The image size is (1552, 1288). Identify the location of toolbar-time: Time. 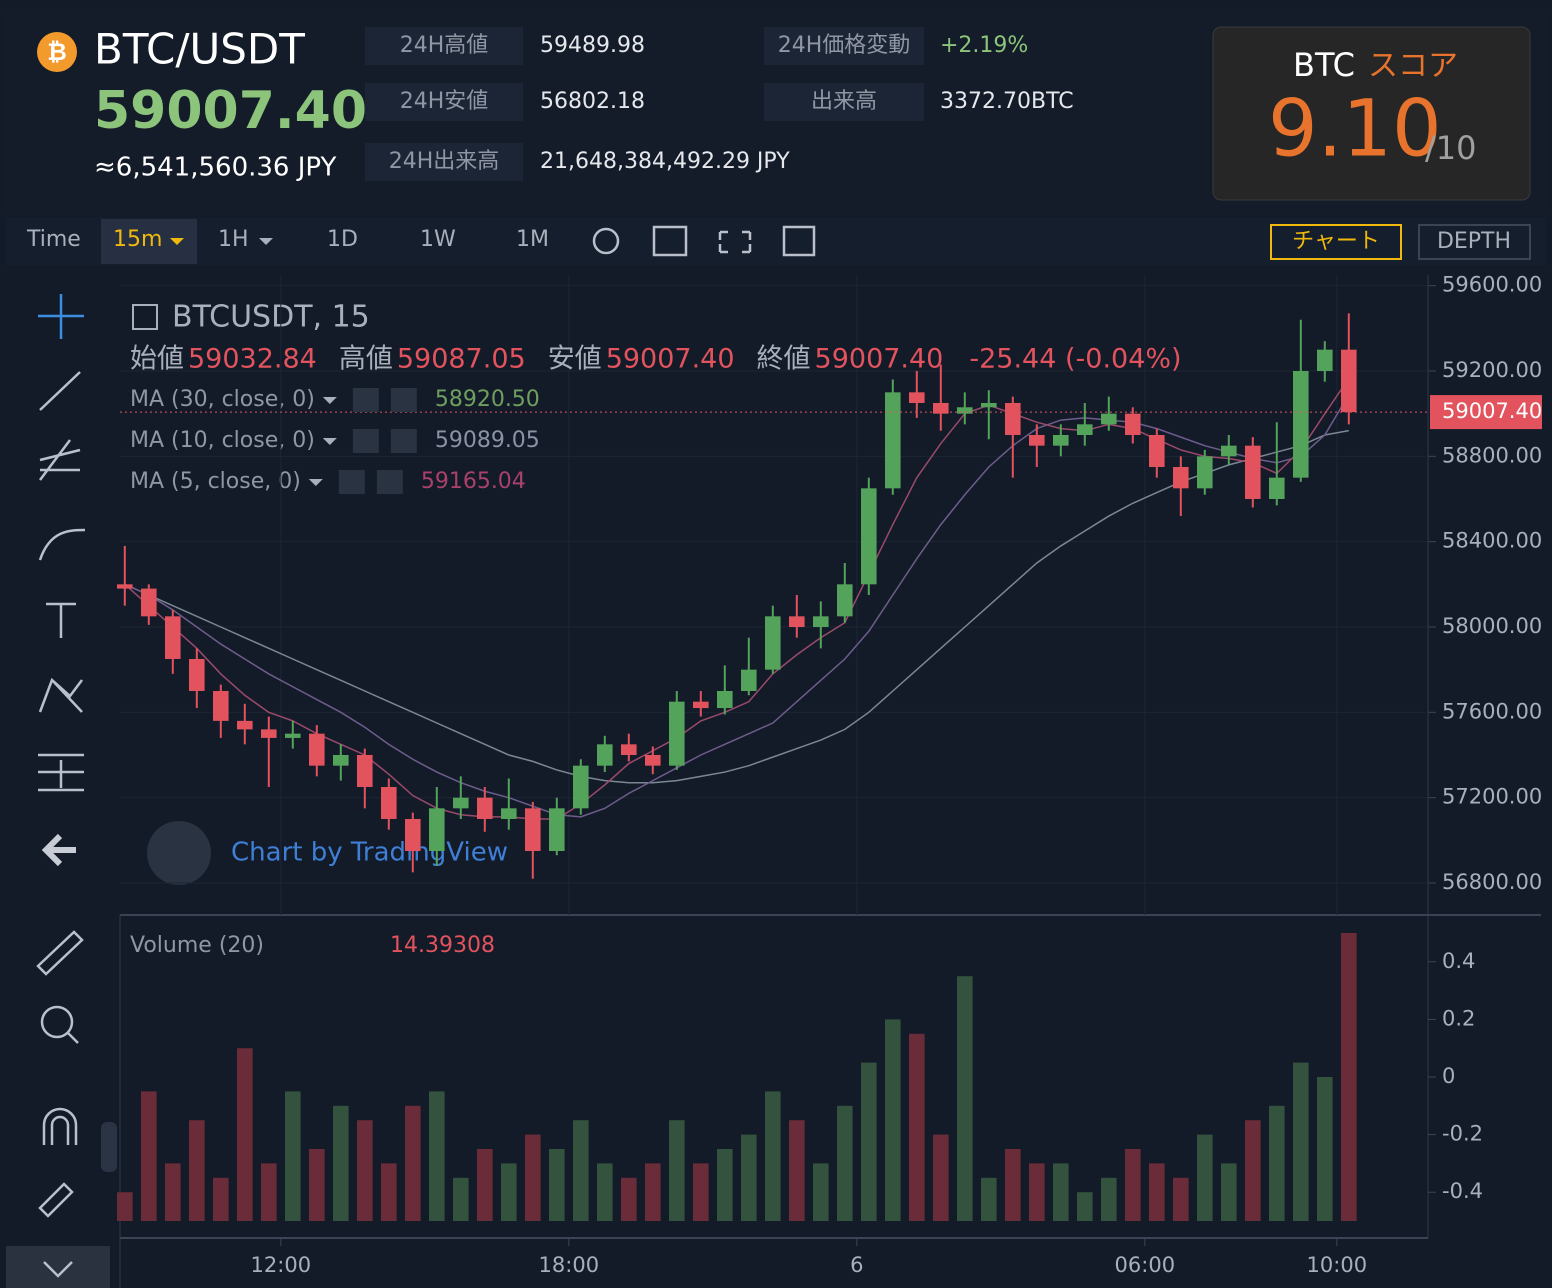
(53, 239).